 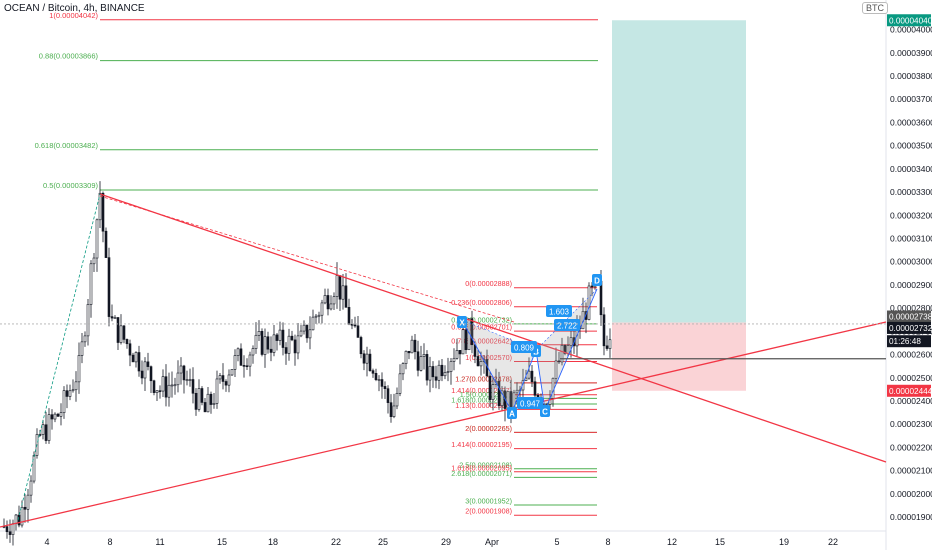 What do you see at coordinates (910, 391) in the screenshot?
I see `price-axis-badge-label: 0.00002444` at bounding box center [910, 391].